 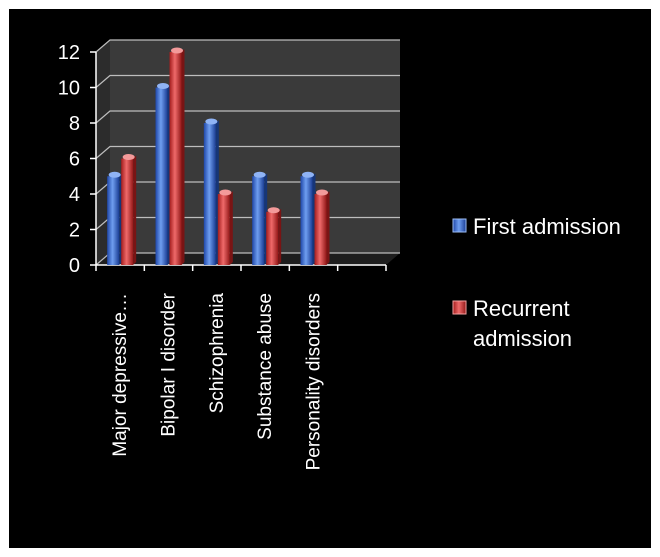 I want to click on legend: First admission Recurrent admission, so click(x=536, y=282).